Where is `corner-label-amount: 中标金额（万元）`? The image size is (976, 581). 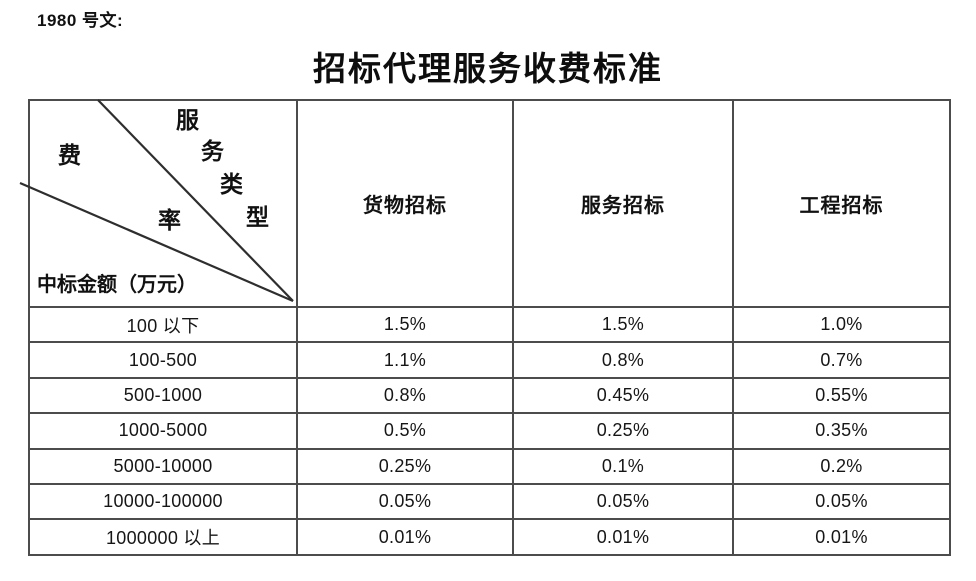
corner-label-amount: 中标金额（万元） is located at coordinates (117, 285).